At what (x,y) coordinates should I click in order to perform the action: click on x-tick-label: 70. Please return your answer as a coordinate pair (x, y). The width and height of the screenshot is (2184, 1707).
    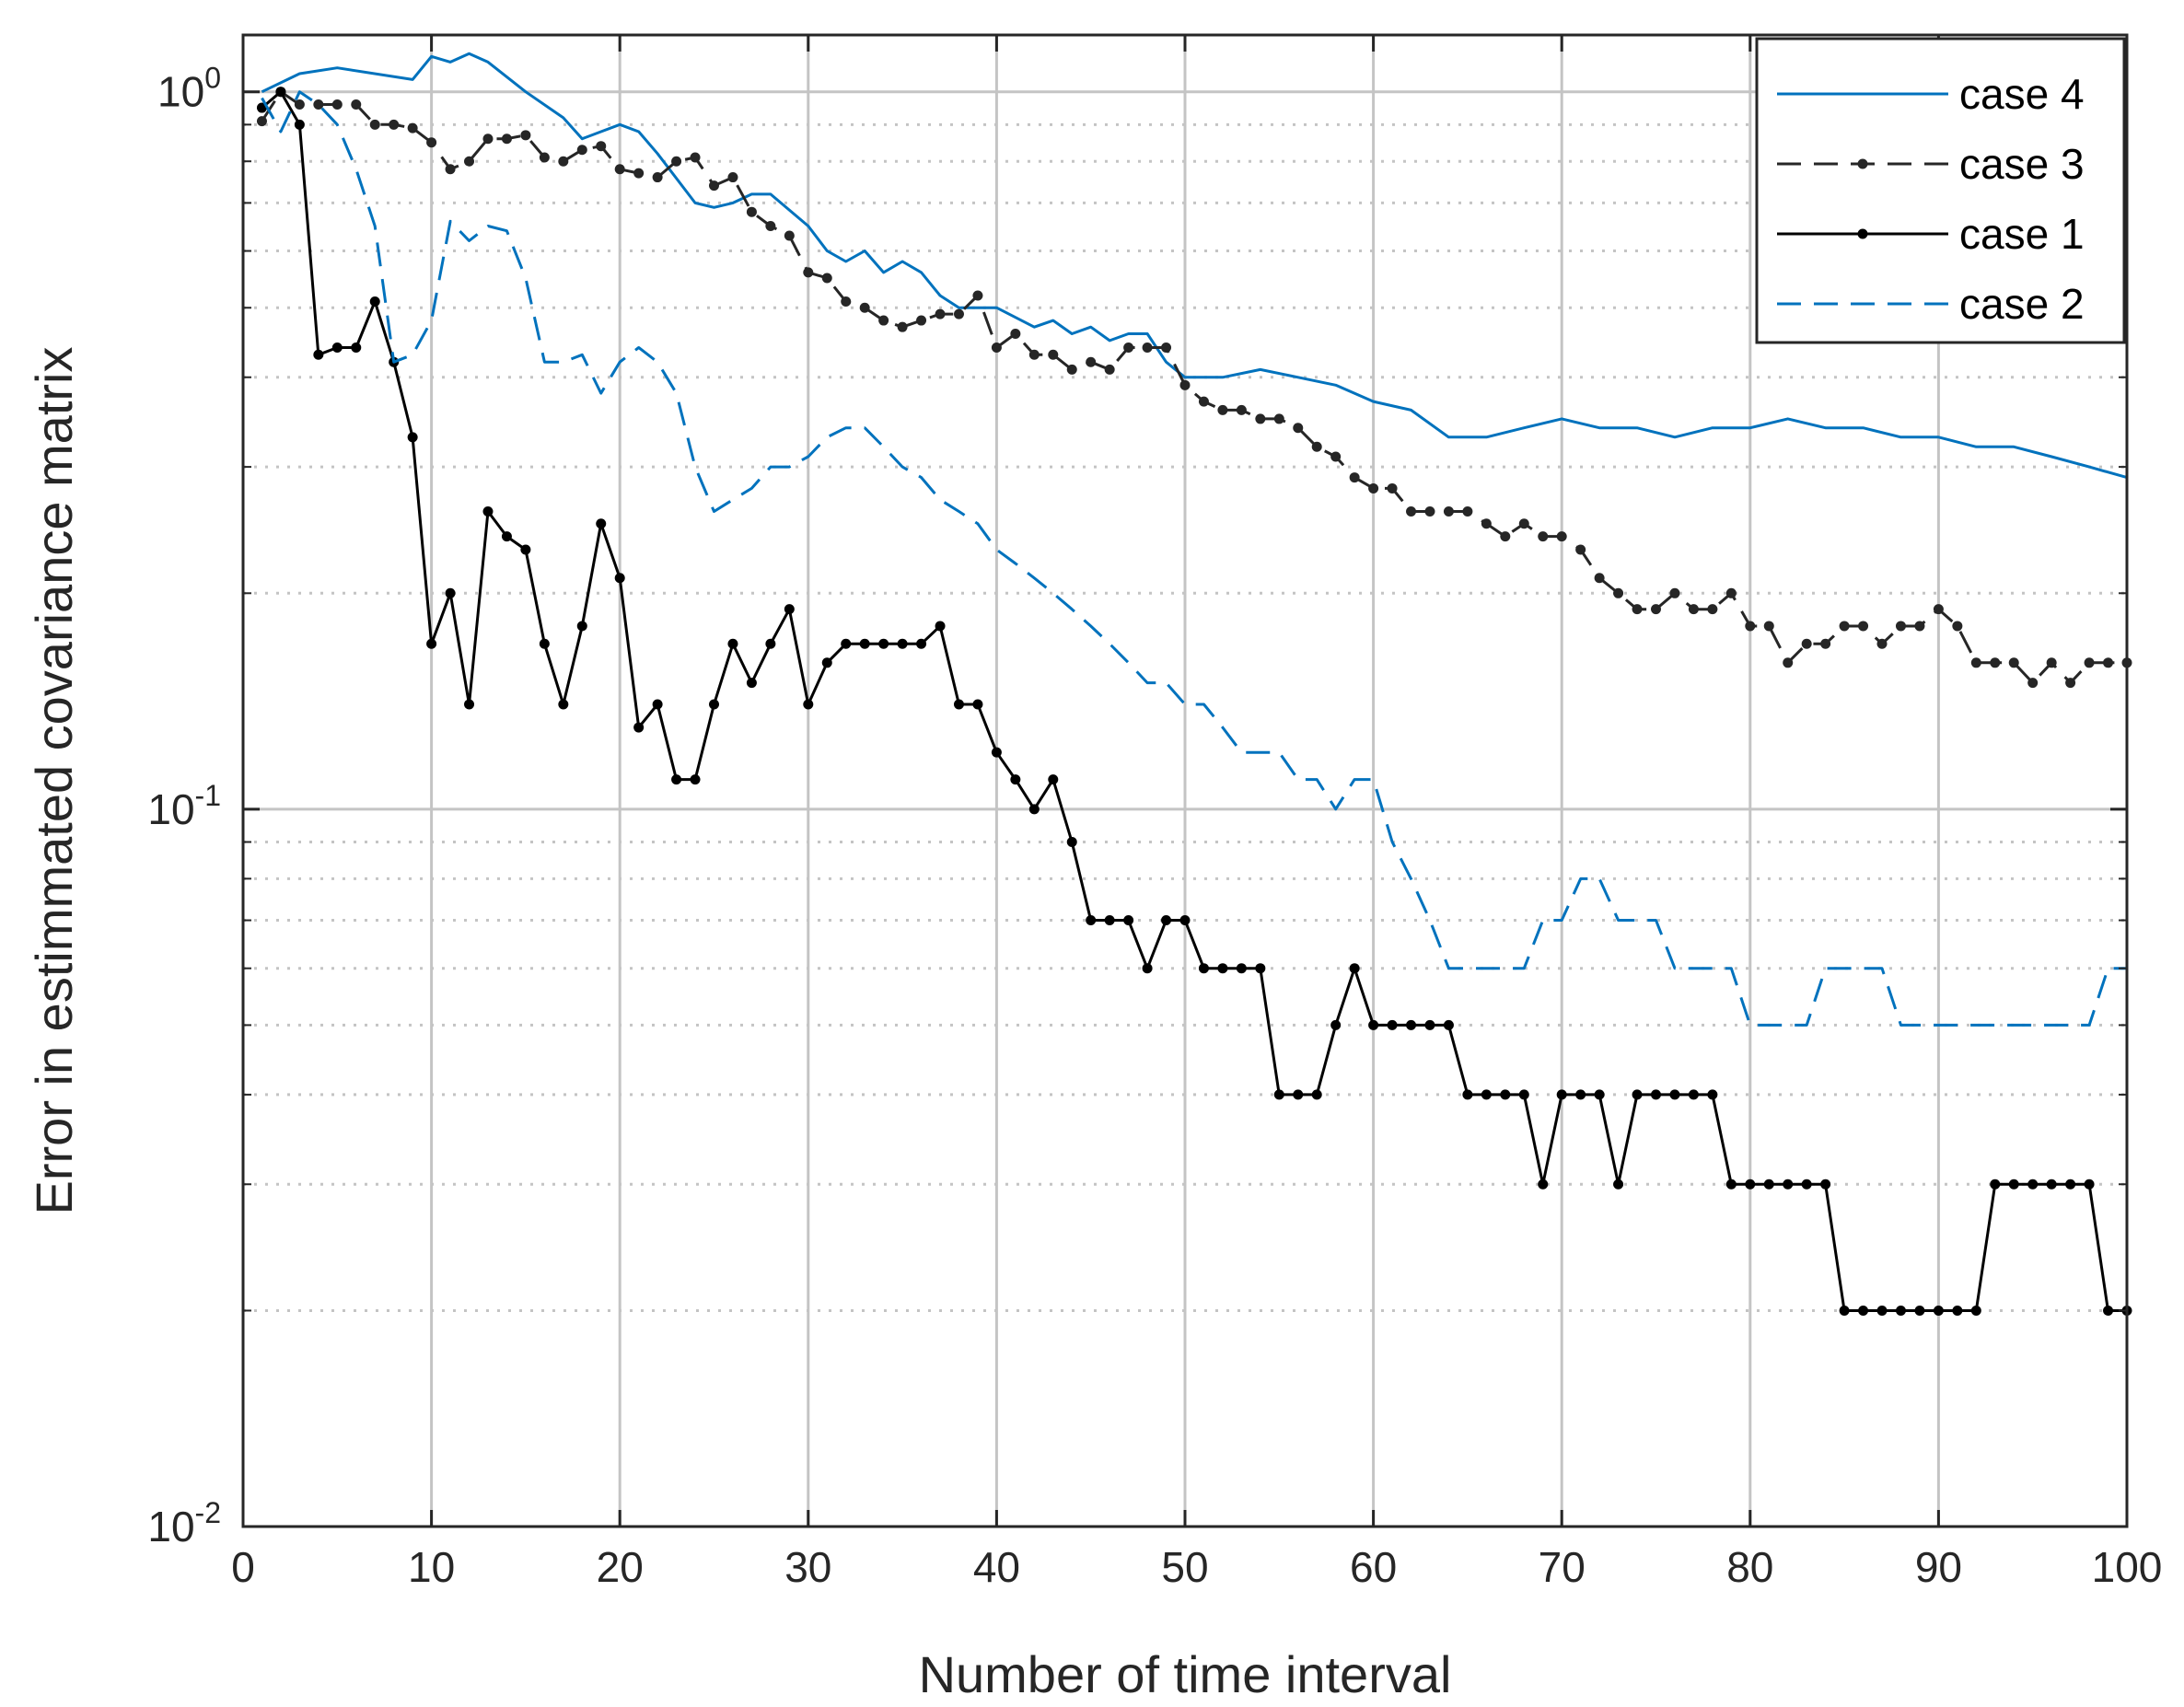
    Looking at the image, I should click on (1562, 1567).